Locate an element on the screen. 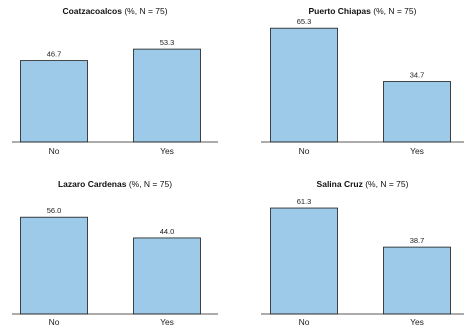 Image resolution: width=467 pixels, height=328 pixels. data-label: 61.3 is located at coordinates (304, 201).